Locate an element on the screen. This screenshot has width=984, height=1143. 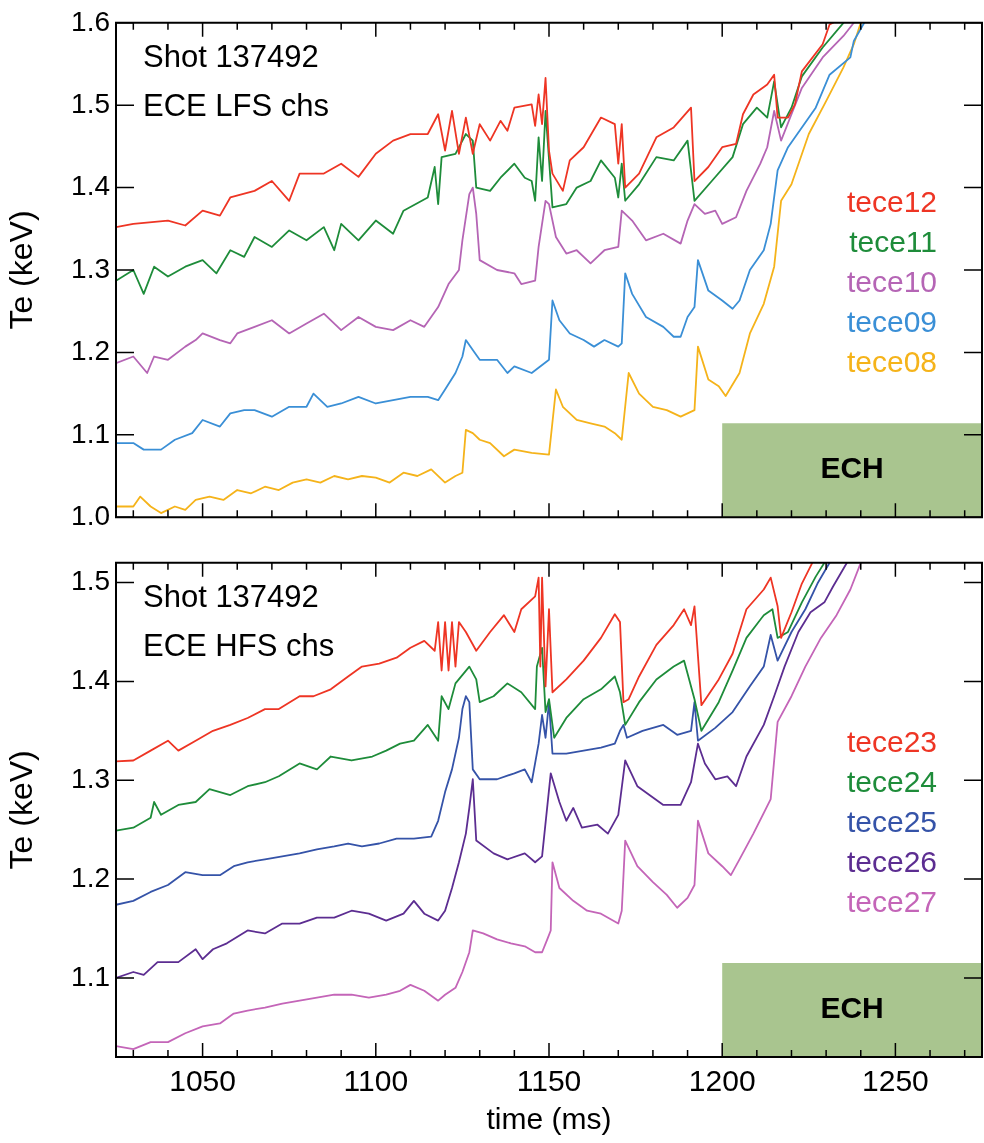
annotation: ECE LFS chs is located at coordinates (236, 105).